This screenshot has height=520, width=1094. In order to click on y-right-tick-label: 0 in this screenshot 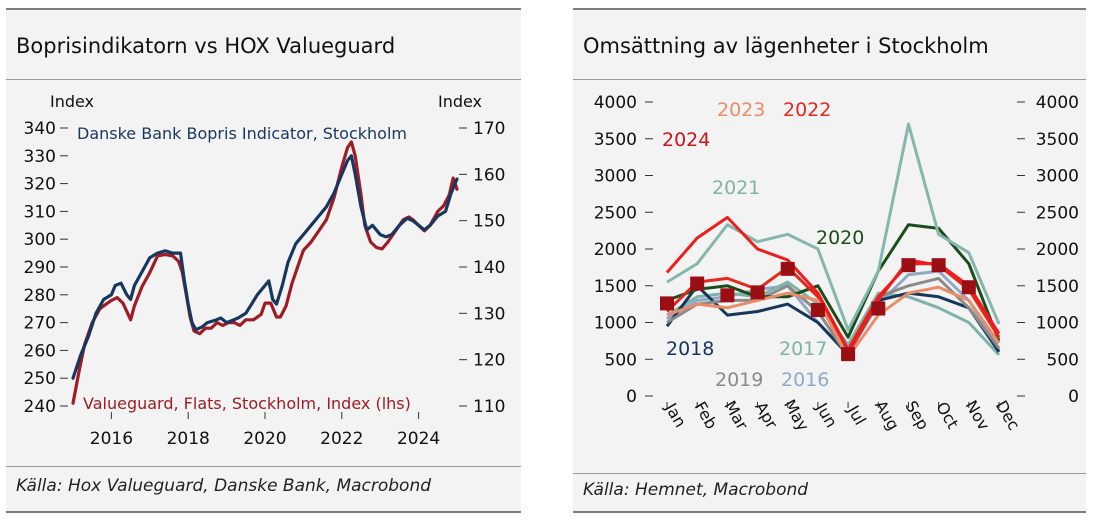, I will do `click(1073, 397)`.